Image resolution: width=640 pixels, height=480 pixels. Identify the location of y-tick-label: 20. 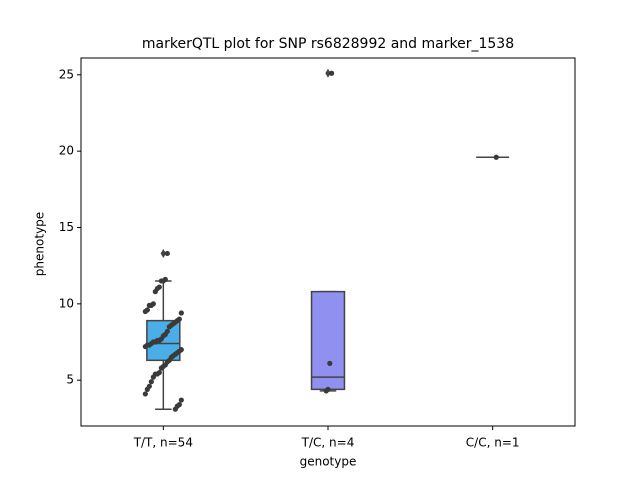
(66, 151).